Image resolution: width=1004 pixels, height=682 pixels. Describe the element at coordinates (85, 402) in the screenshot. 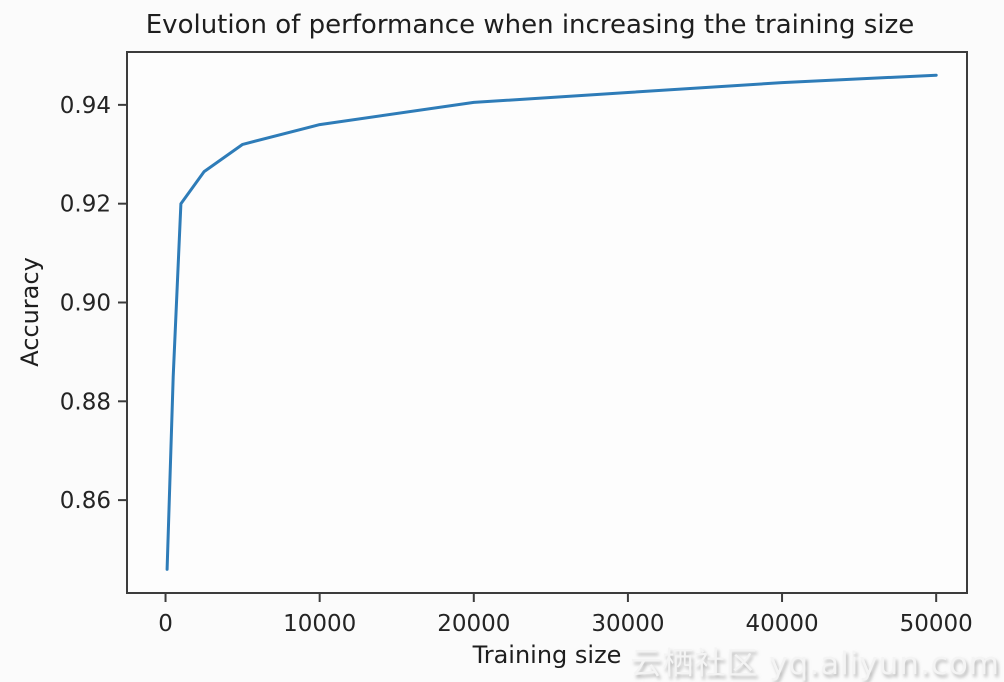

I see `y-tick-label: 0.88` at that location.